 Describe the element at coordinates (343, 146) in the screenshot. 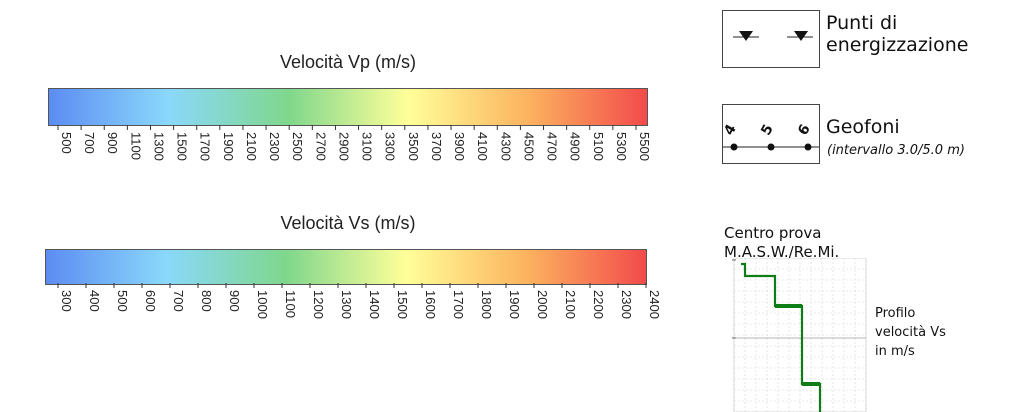

I see `vp-tick-label: 2900` at that location.